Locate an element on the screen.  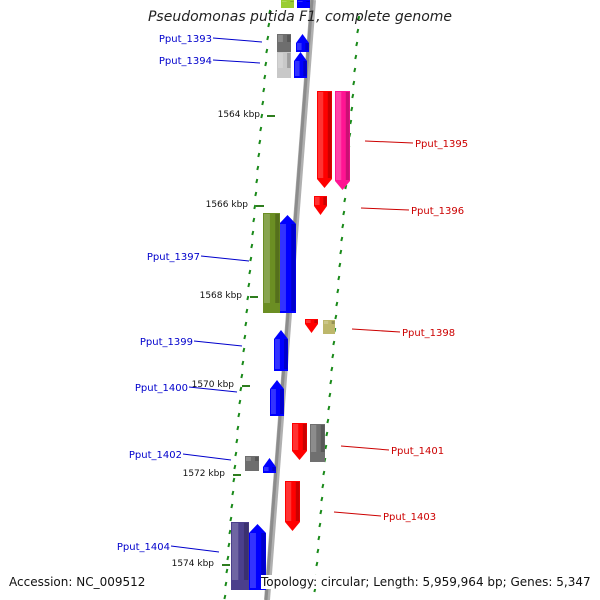
gene-label: Pput_1394 is located at coordinates (185, 61).